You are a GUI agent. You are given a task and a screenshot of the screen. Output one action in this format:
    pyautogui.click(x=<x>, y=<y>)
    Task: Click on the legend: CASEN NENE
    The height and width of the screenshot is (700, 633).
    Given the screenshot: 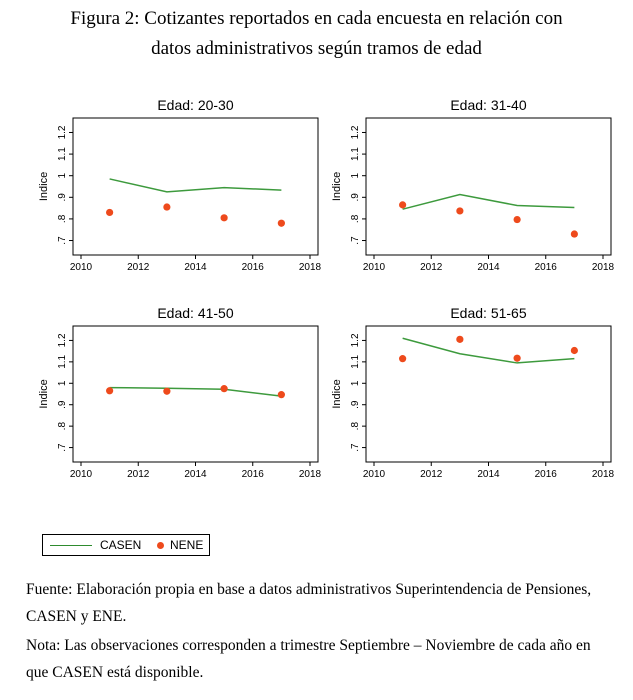 What is the action you would take?
    pyautogui.click(x=126, y=545)
    